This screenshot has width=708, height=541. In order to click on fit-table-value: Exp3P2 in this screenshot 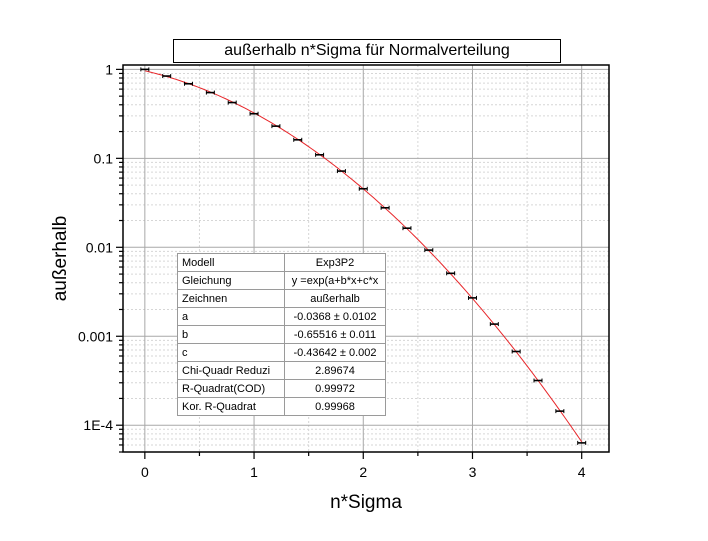, I will do `click(335, 262)`.